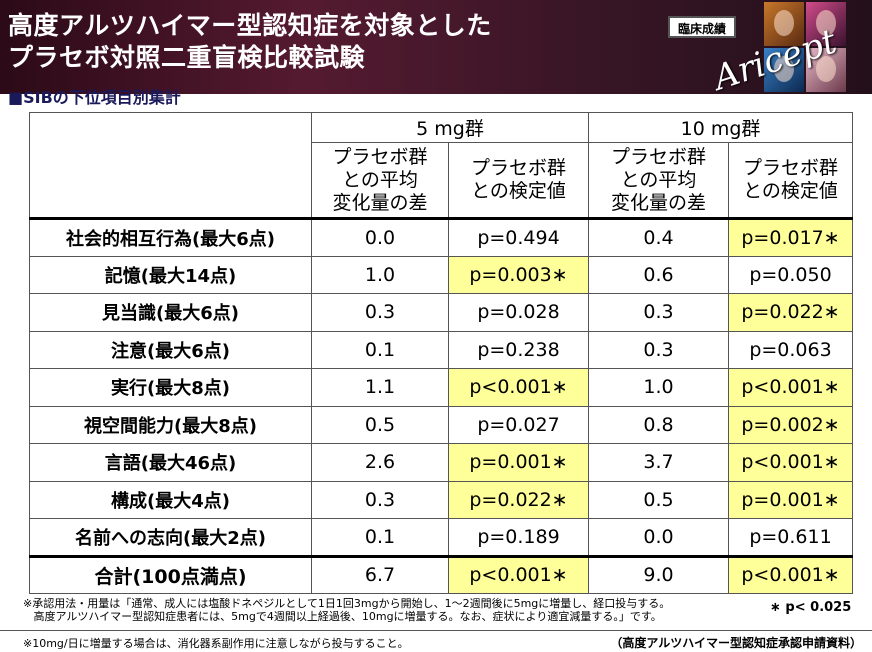  I want to click on cell-5mg-p: p=0.001∗, so click(518, 462).